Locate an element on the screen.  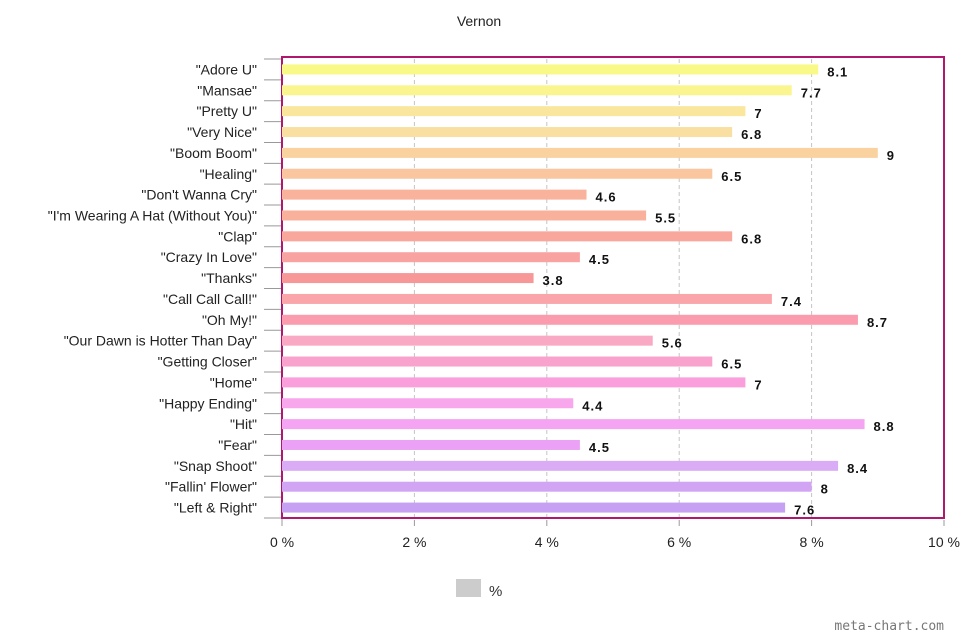
data-label: 8.7 is located at coordinates (877, 322).